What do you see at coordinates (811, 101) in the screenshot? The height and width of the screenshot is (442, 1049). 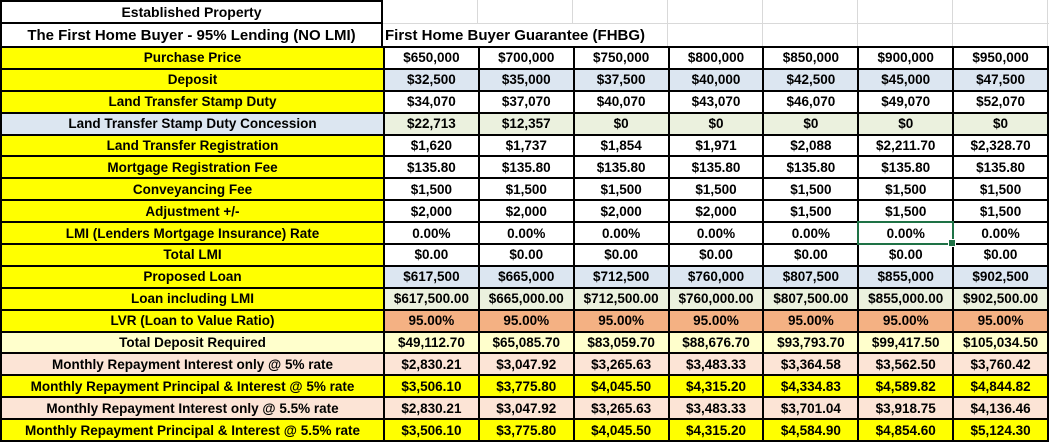 I see `cell: $46,070` at bounding box center [811, 101].